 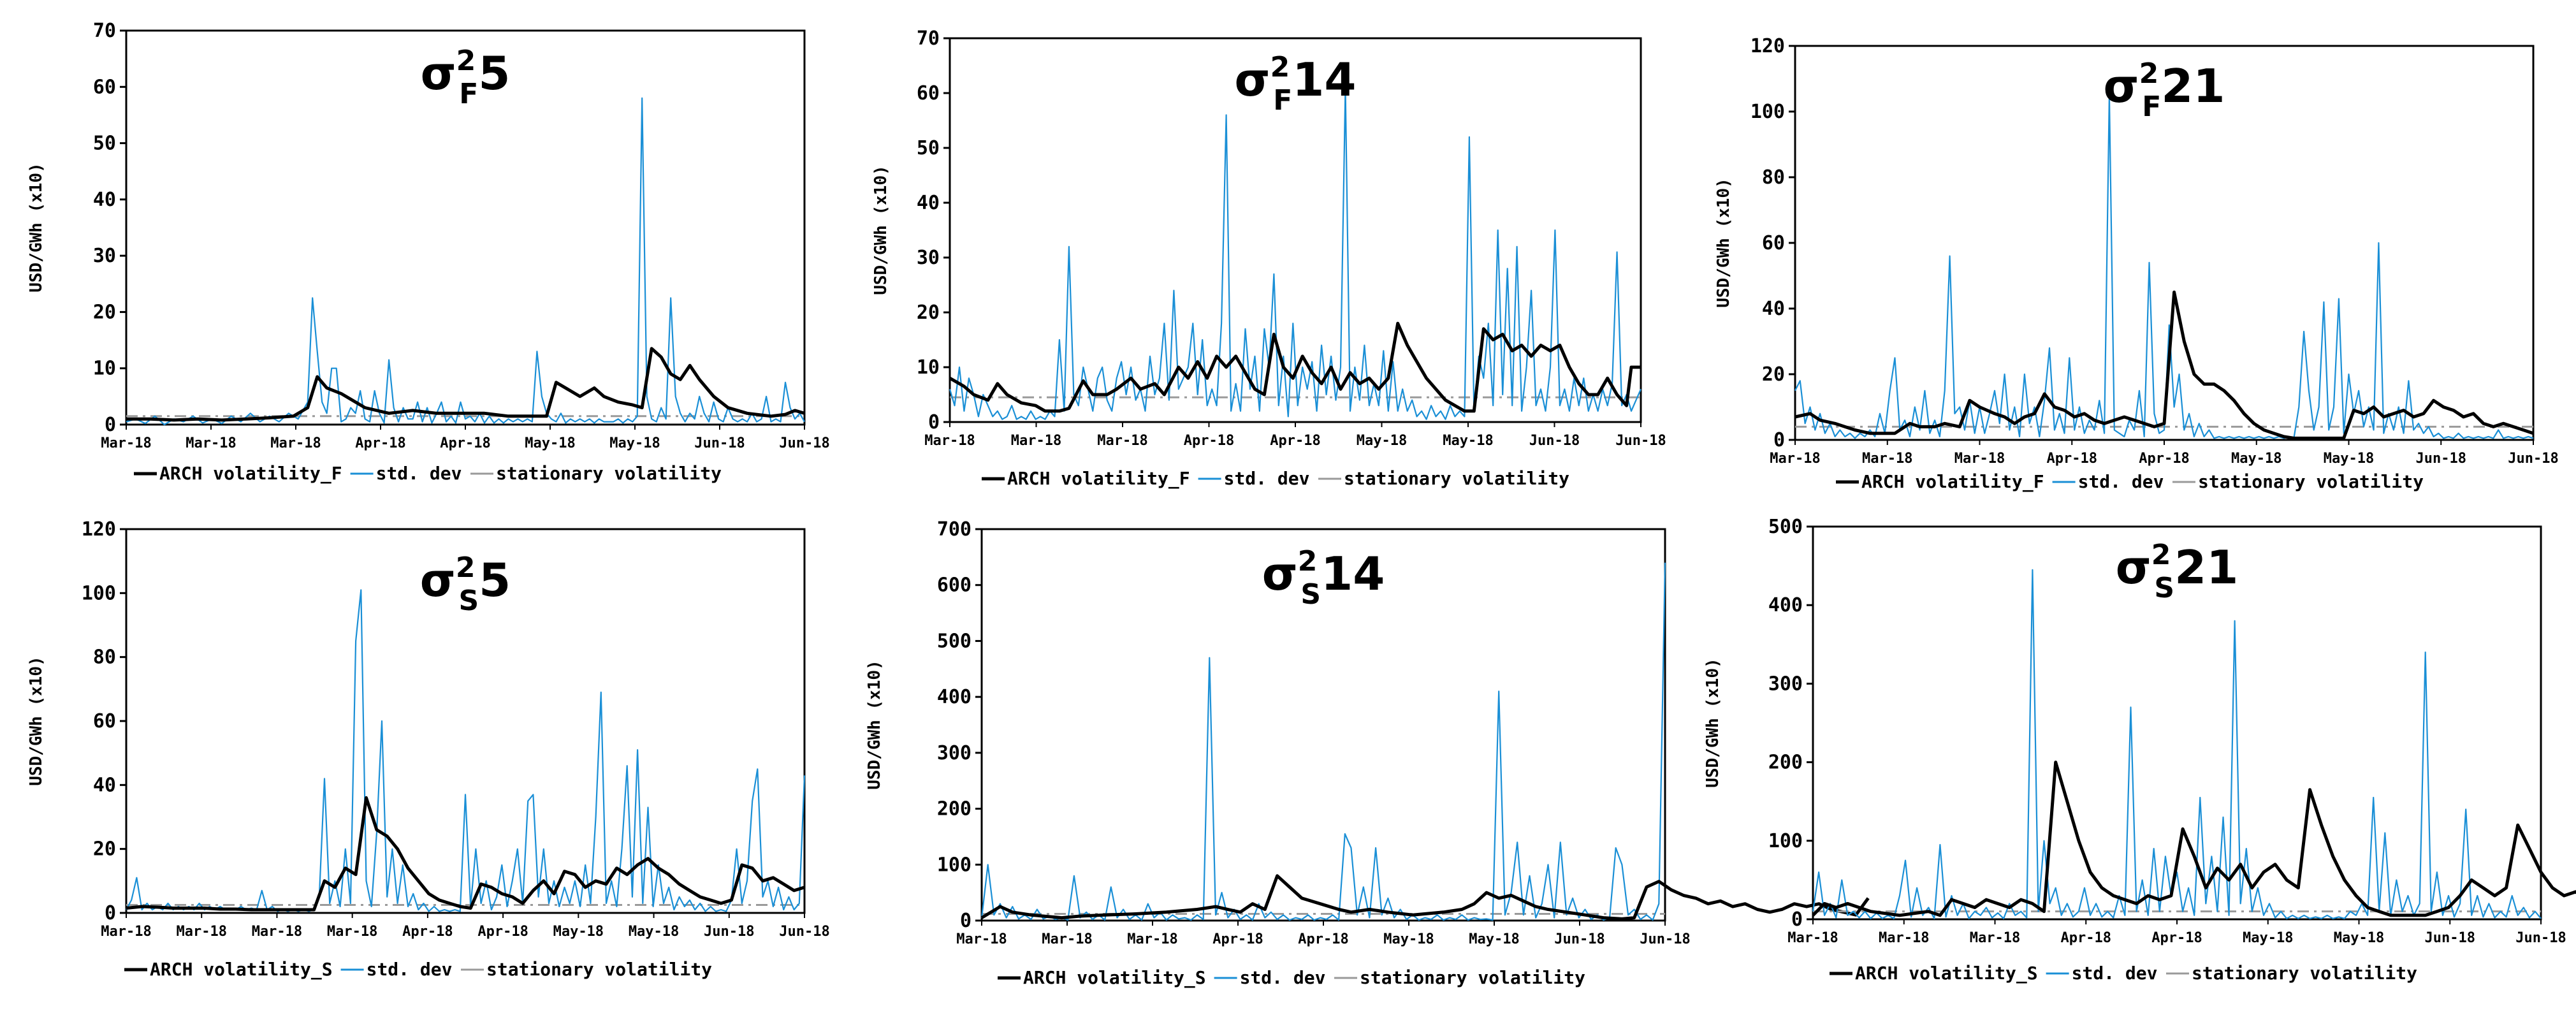 What do you see at coordinates (104, 256) in the screenshot?
I see `y-tick-label: 30` at bounding box center [104, 256].